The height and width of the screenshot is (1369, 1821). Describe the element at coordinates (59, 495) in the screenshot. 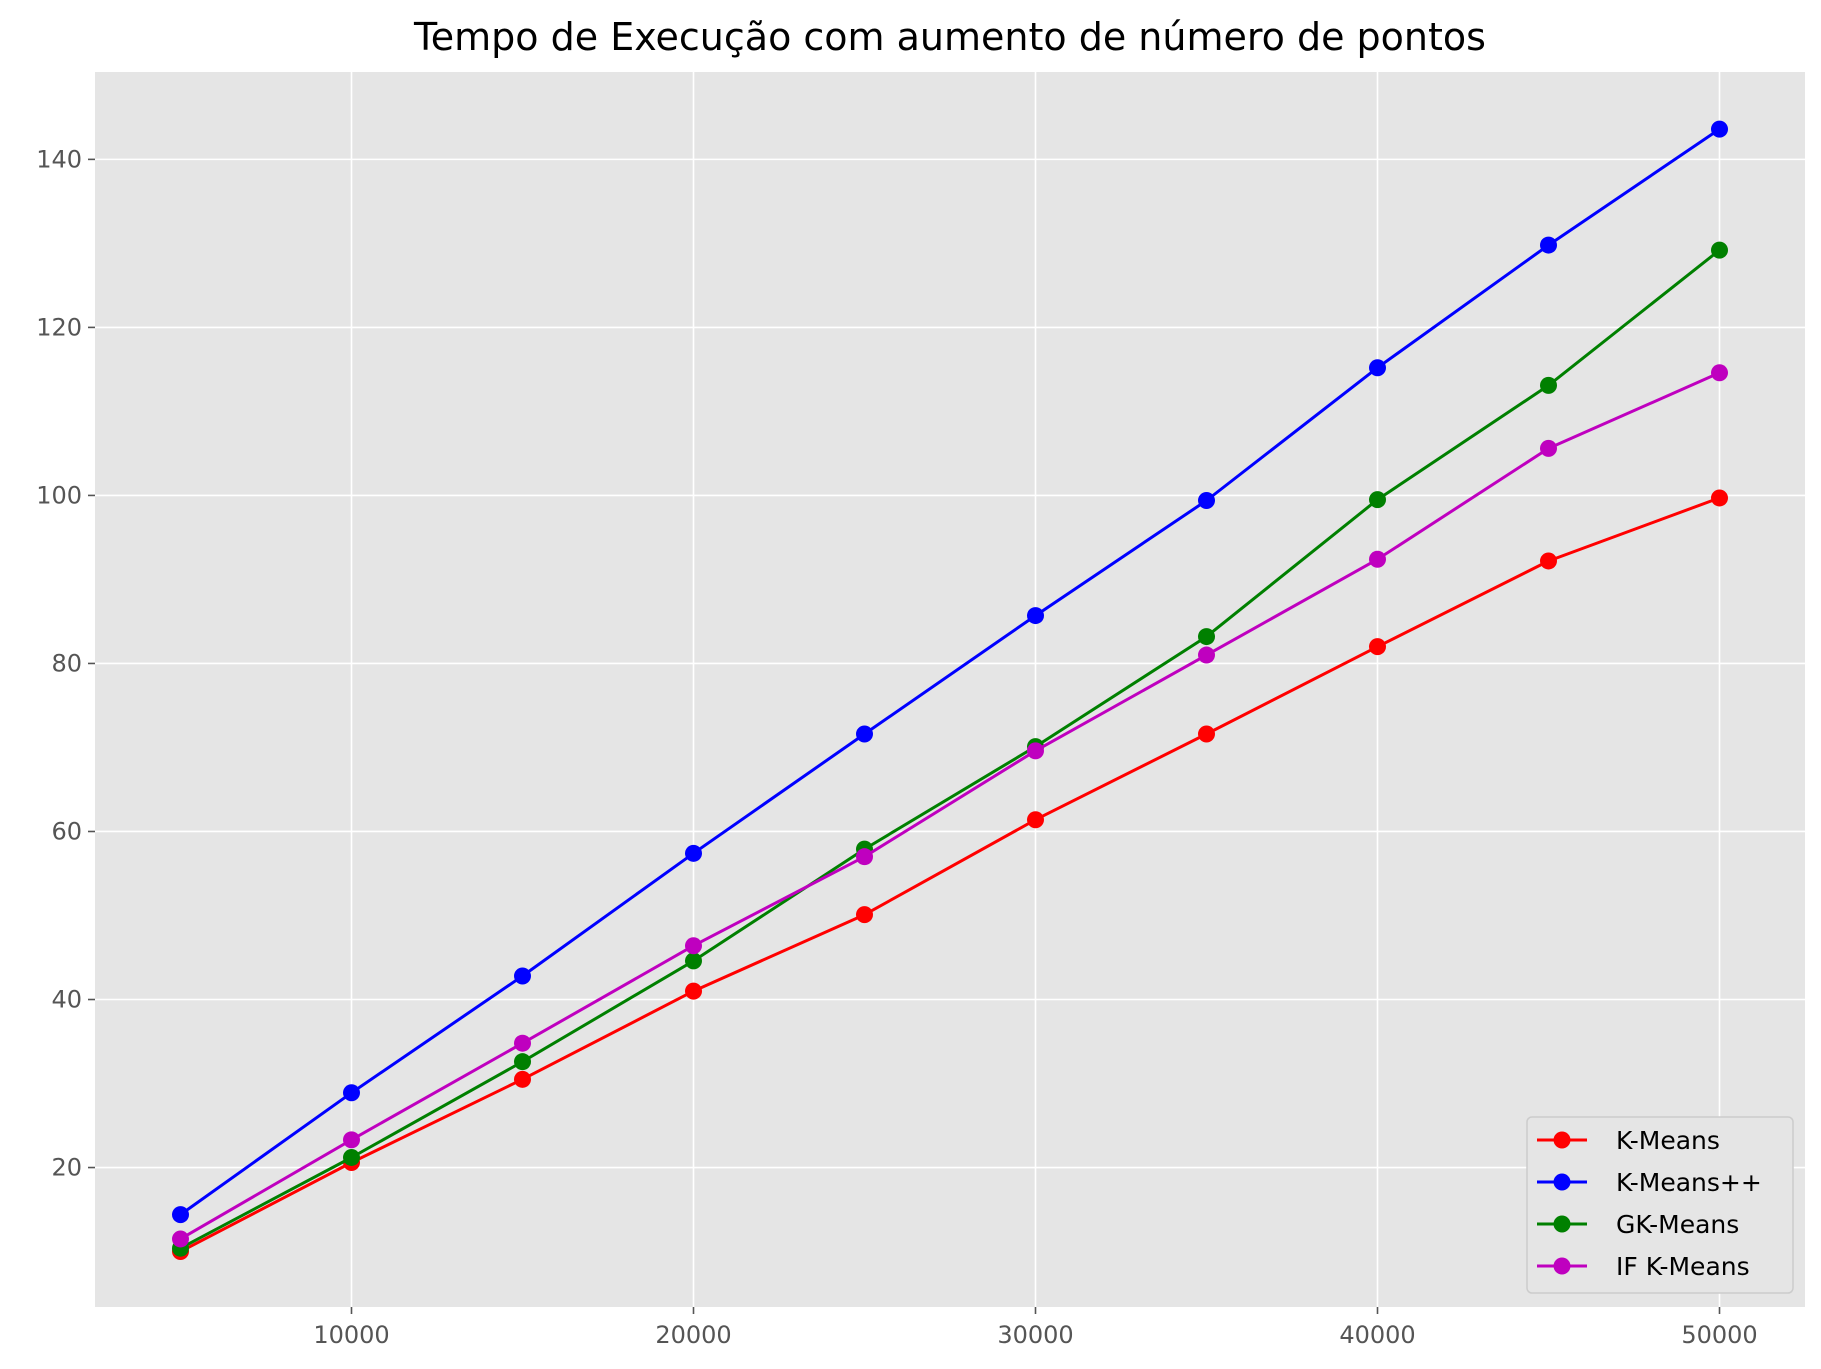

I see `y-tick-label: 100` at that location.